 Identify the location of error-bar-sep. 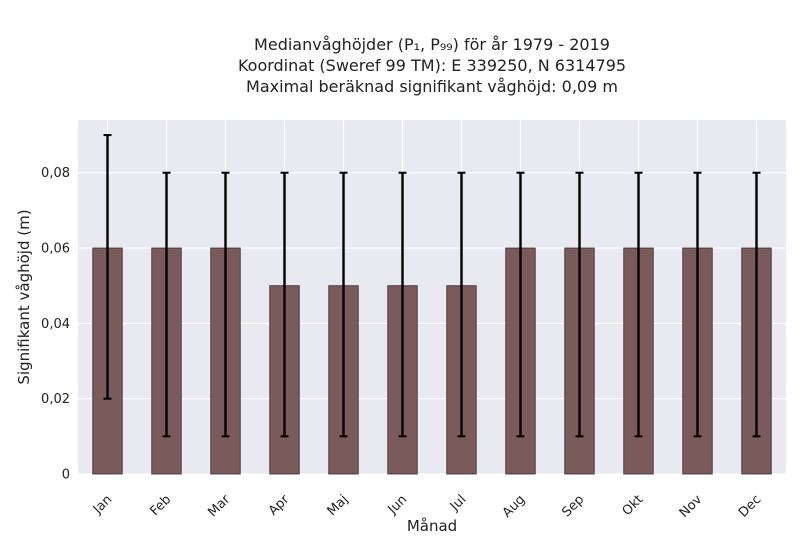
(579, 304).